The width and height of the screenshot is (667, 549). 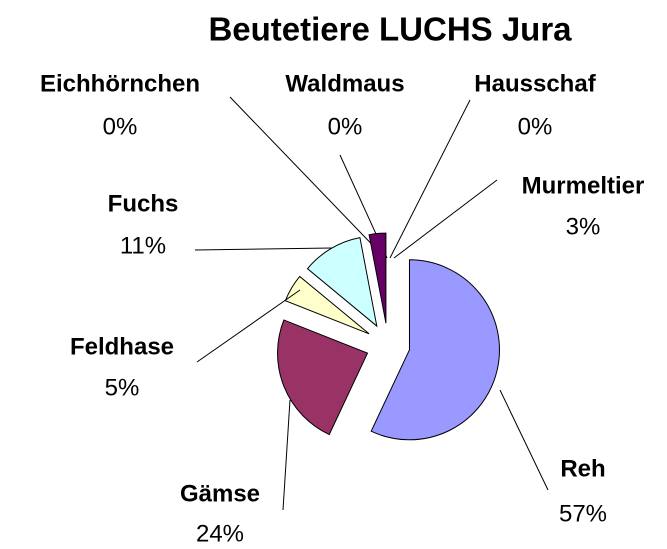 I want to click on slice-name: Reh, so click(x=582, y=468).